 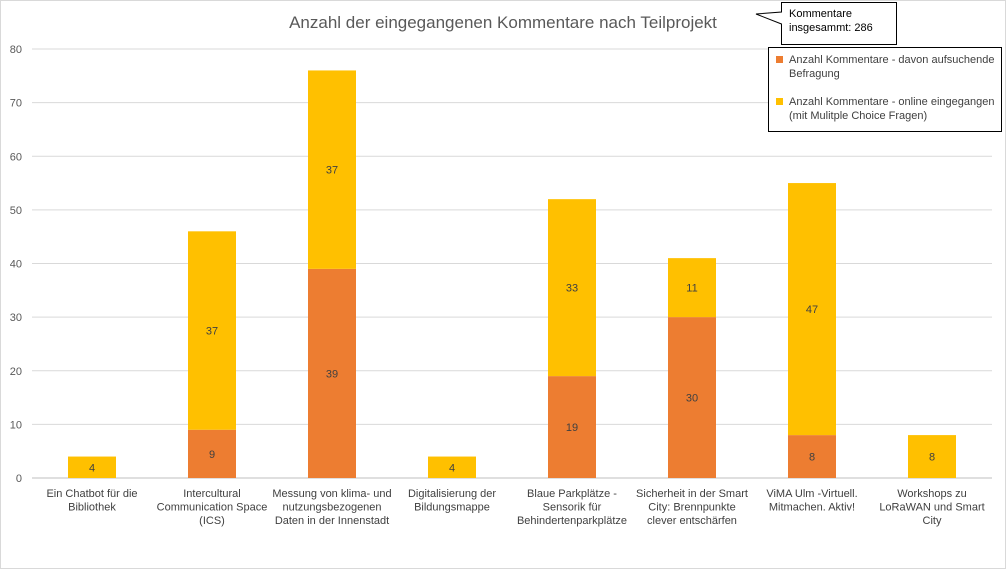 I want to click on data-label: 39, so click(x=332, y=374).